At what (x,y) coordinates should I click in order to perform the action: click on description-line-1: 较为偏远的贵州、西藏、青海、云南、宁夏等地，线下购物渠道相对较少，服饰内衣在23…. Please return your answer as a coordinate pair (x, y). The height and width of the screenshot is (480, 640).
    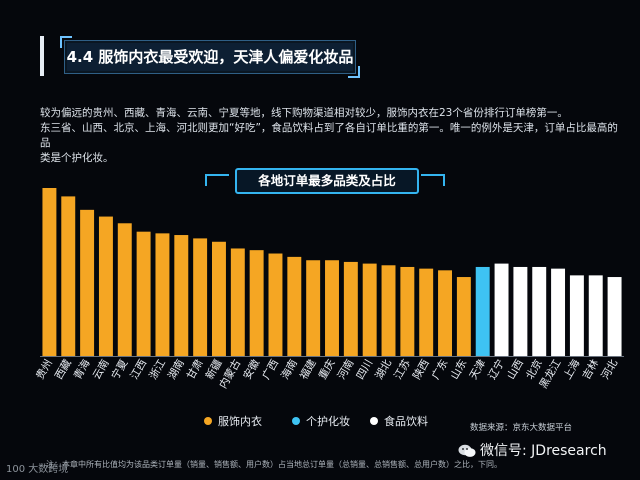
    Looking at the image, I should click on (304, 113).